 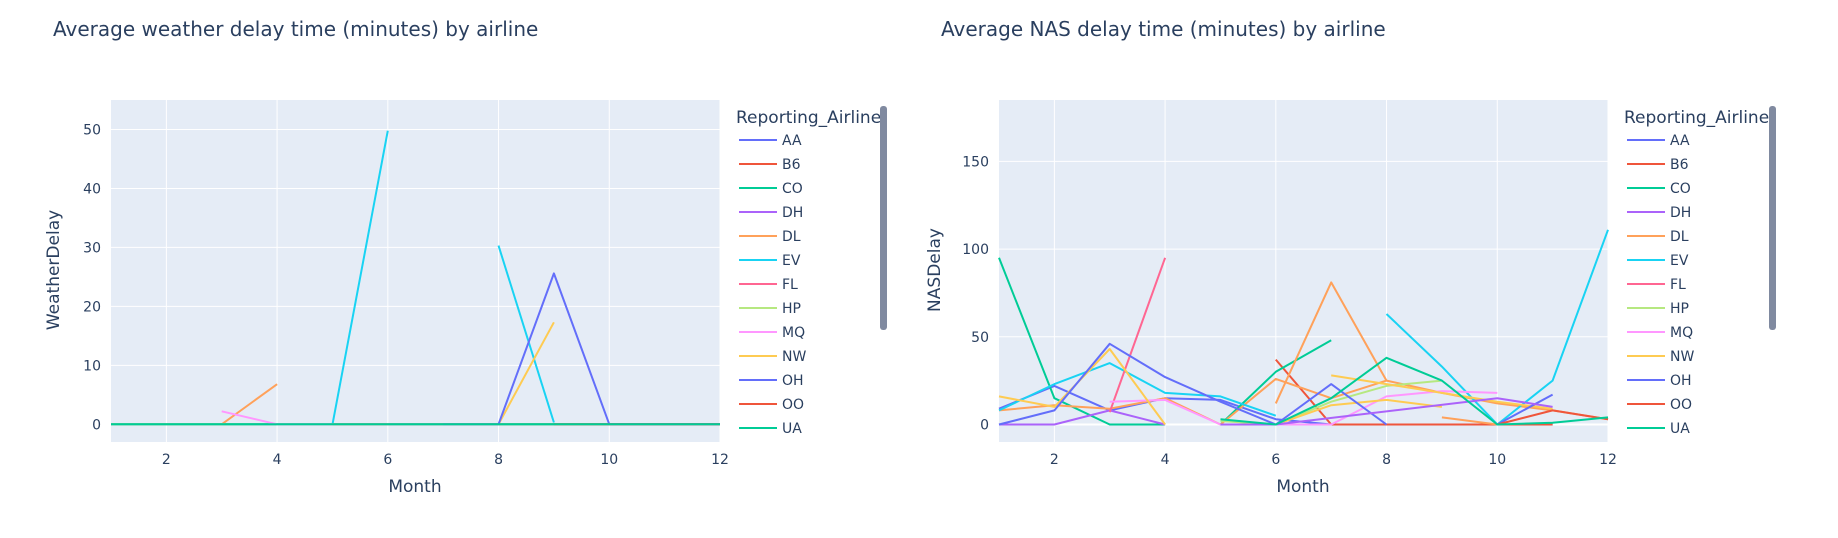 I want to click on series-line-fl, so click(x=1137, y=335).